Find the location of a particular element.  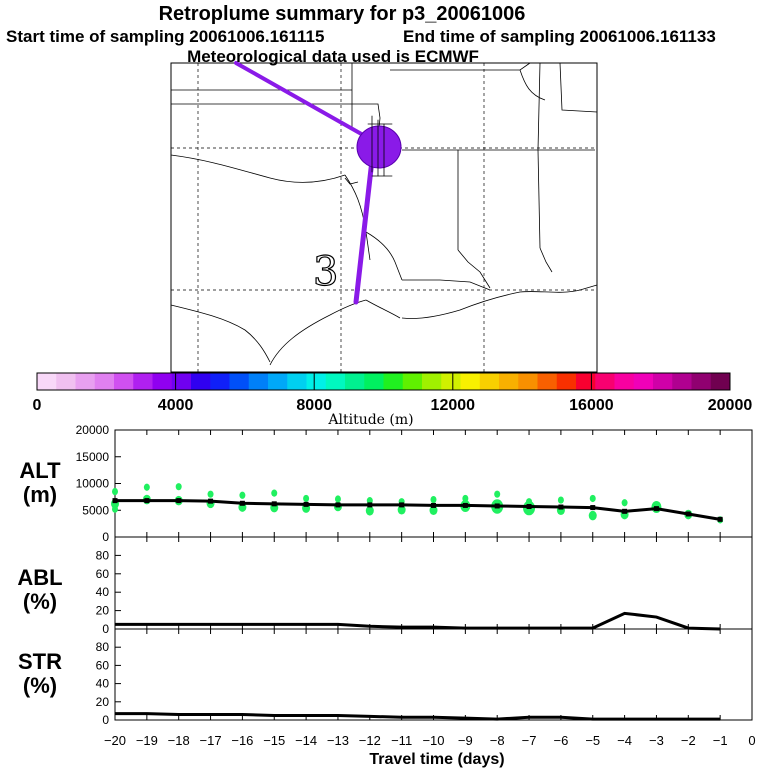

plume-source-cluster is located at coordinates (379, 147).